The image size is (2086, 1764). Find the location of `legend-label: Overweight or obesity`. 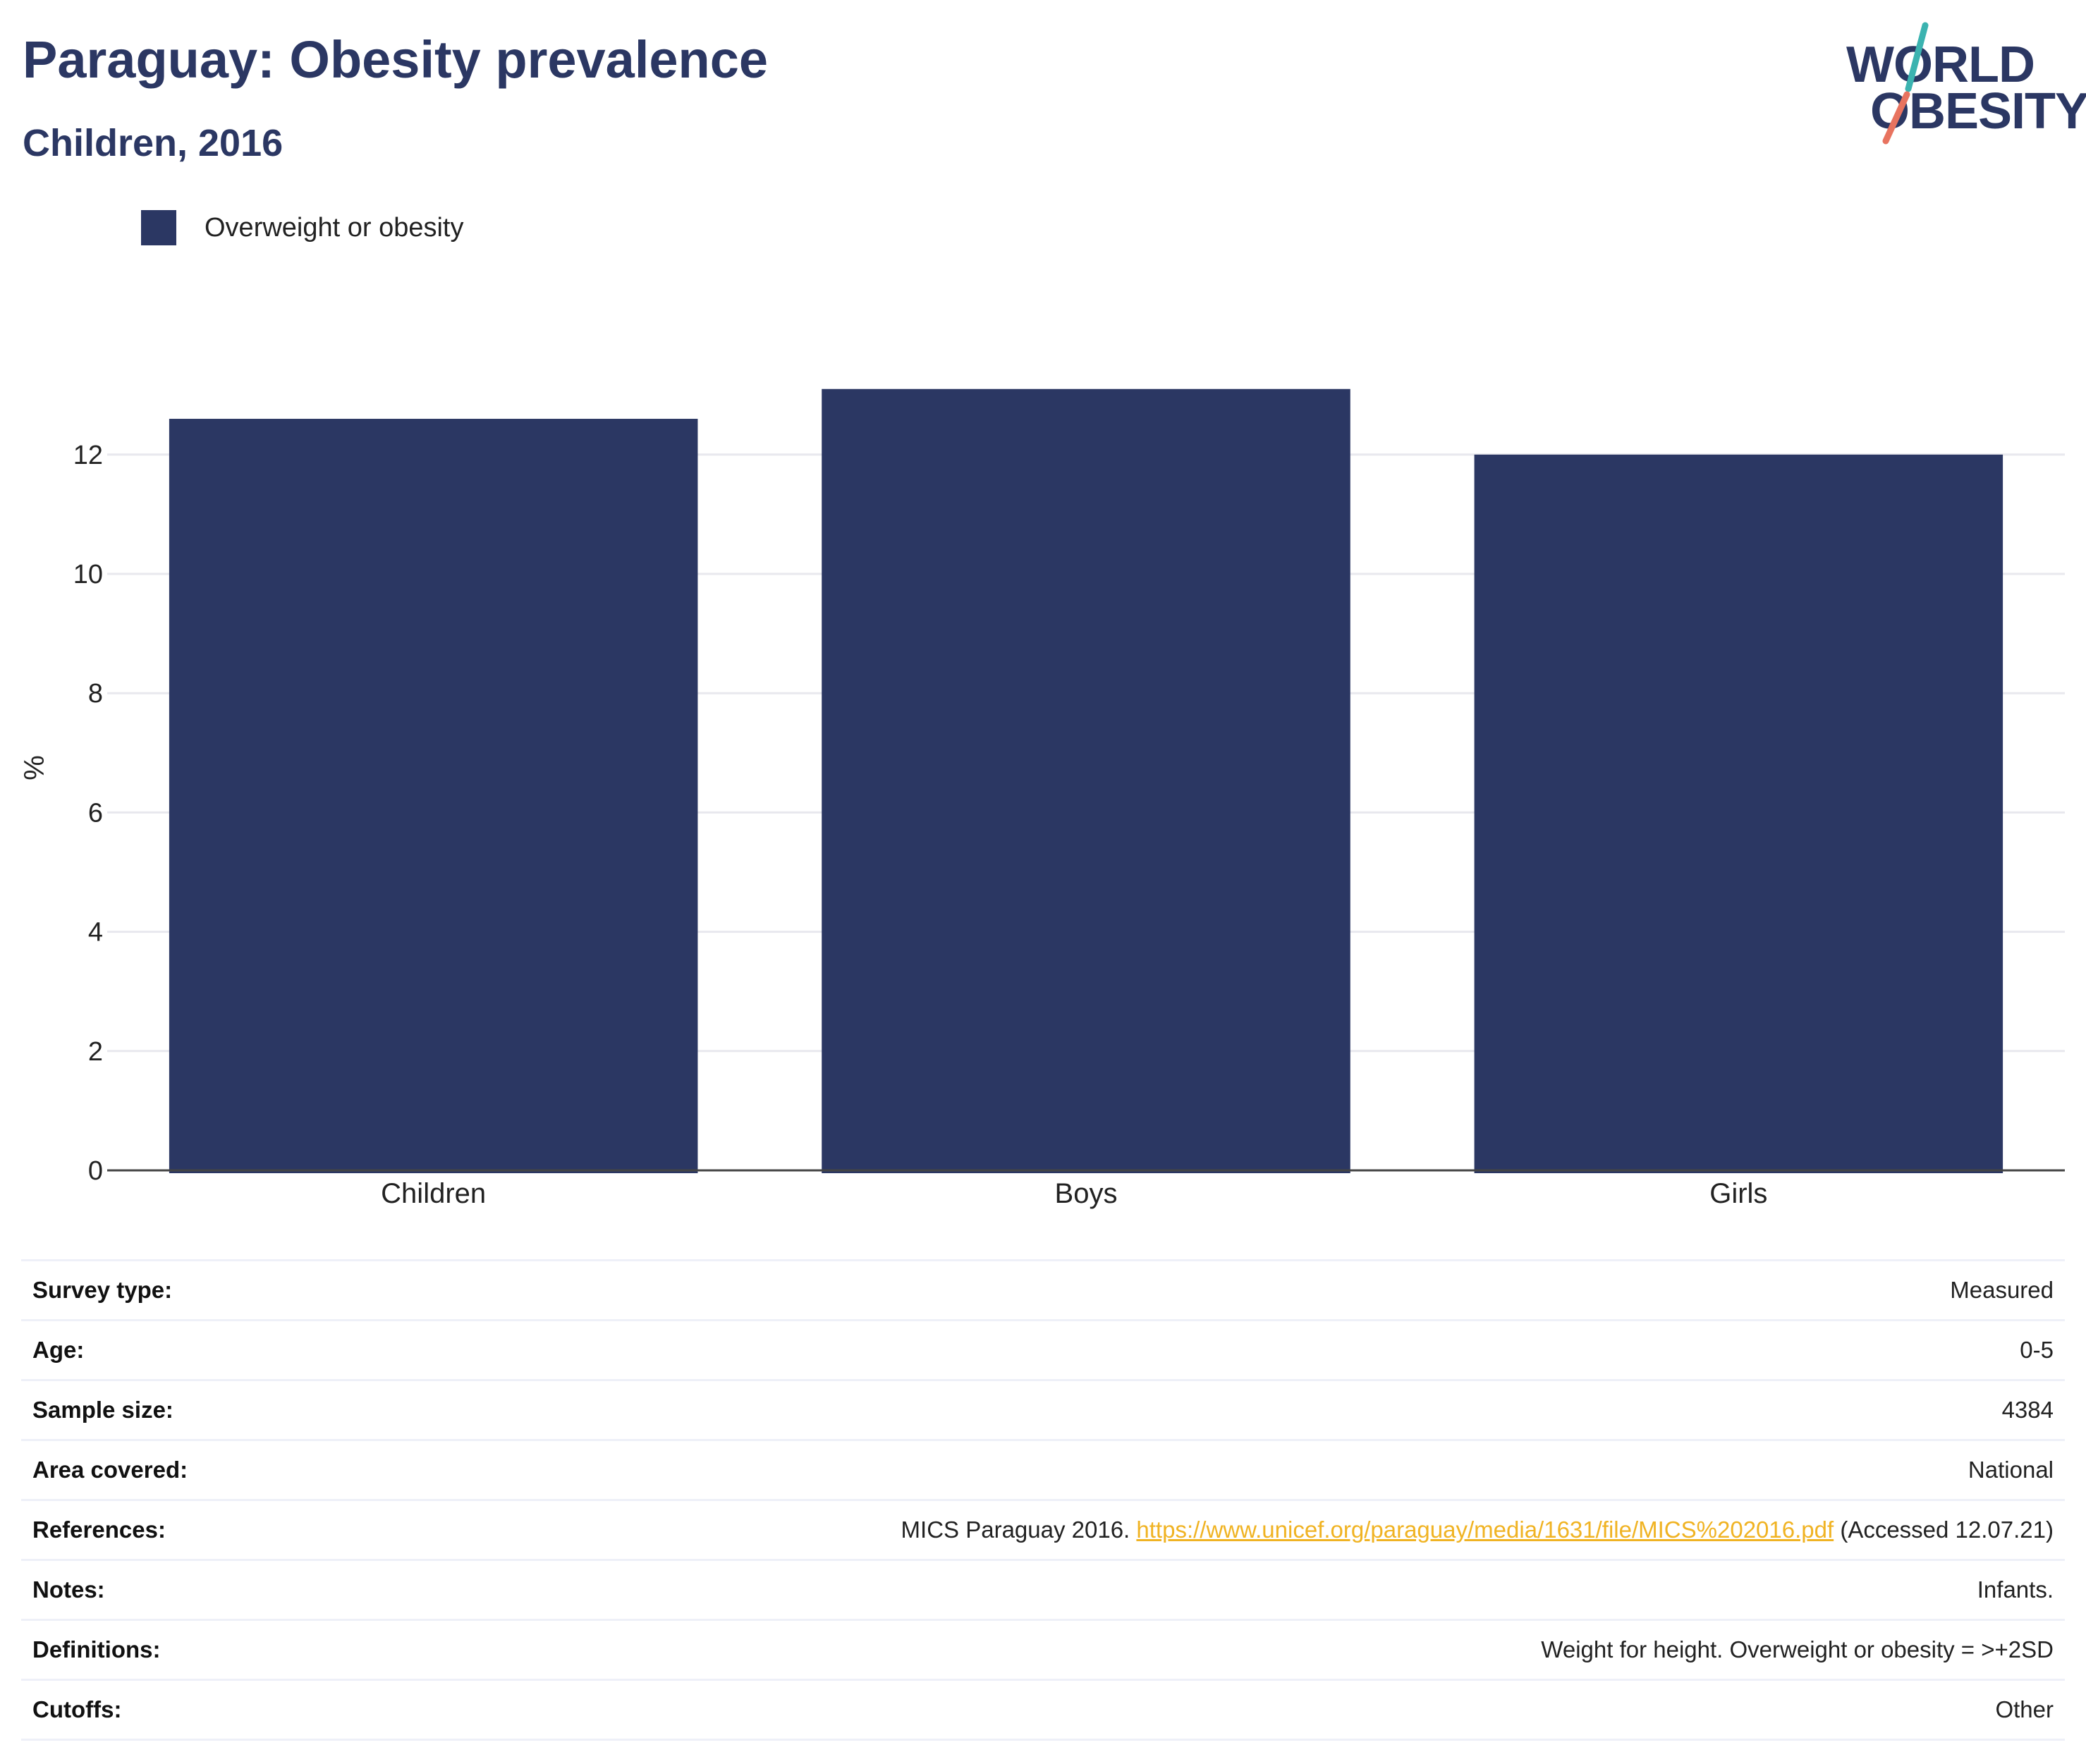

legend-label: Overweight or obesity is located at coordinates (334, 228).